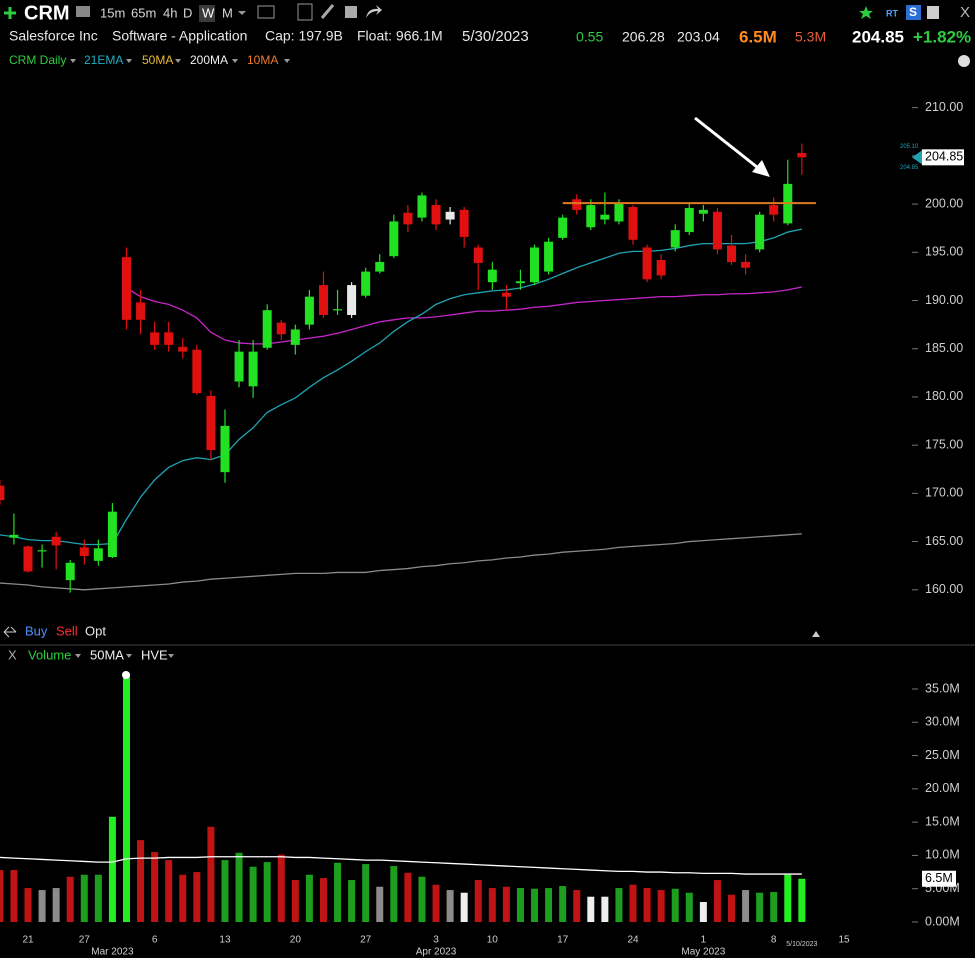 The width and height of the screenshot is (975, 958). I want to click on legend-entry: Volume, so click(49, 654).